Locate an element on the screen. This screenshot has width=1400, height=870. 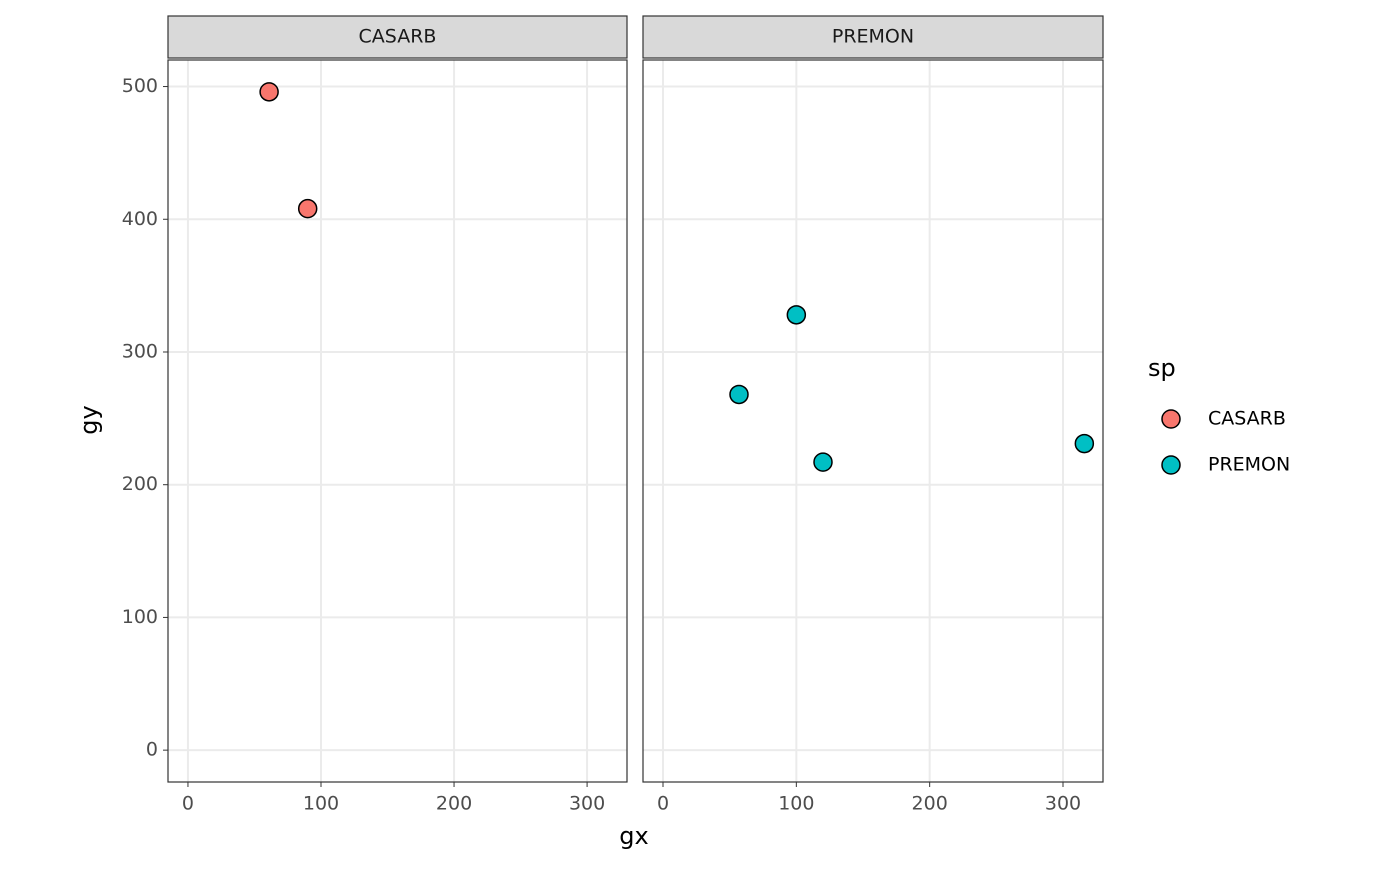
y-tick-label: 500 is located at coordinates (140, 86).